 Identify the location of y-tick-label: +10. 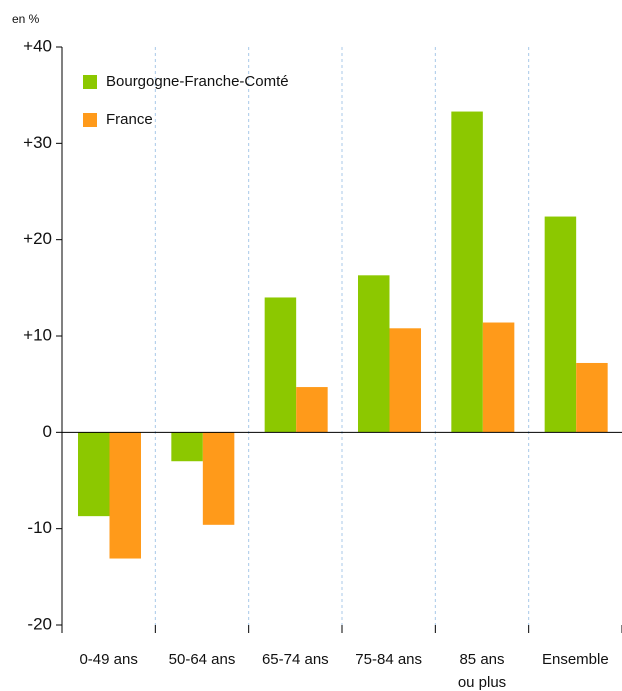
(37, 334).